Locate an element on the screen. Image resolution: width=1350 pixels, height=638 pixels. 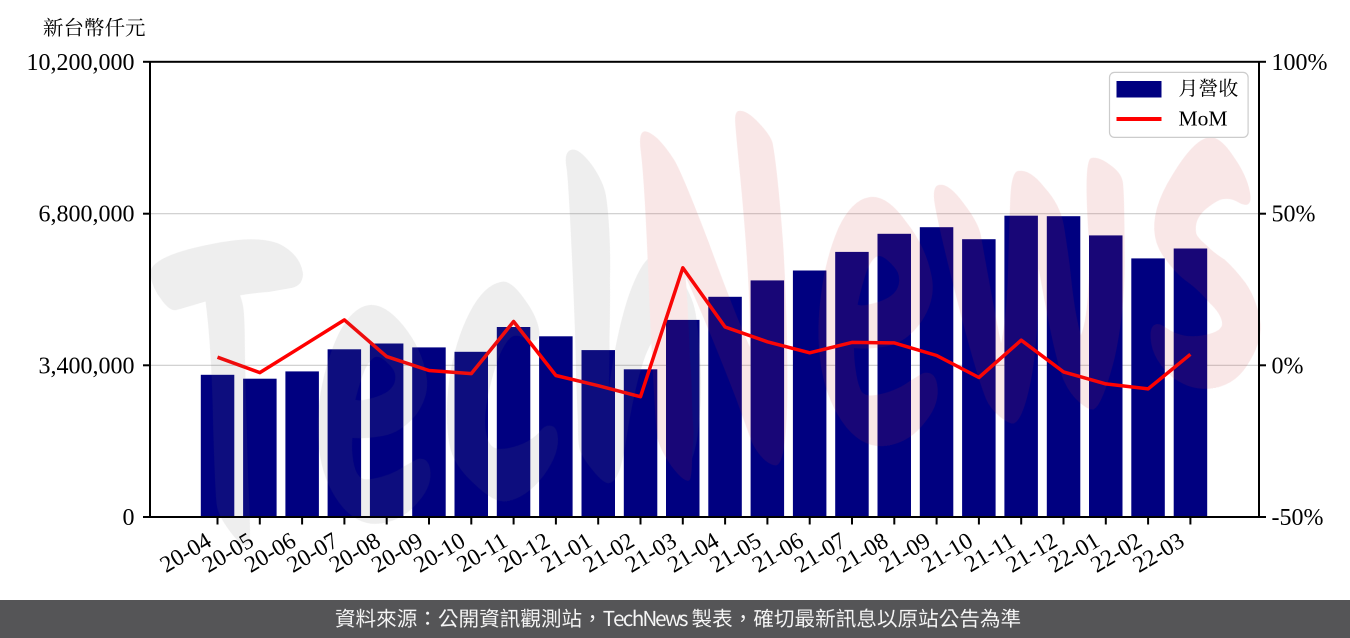
svg-text: -50% is located at coordinates (1298, 518).